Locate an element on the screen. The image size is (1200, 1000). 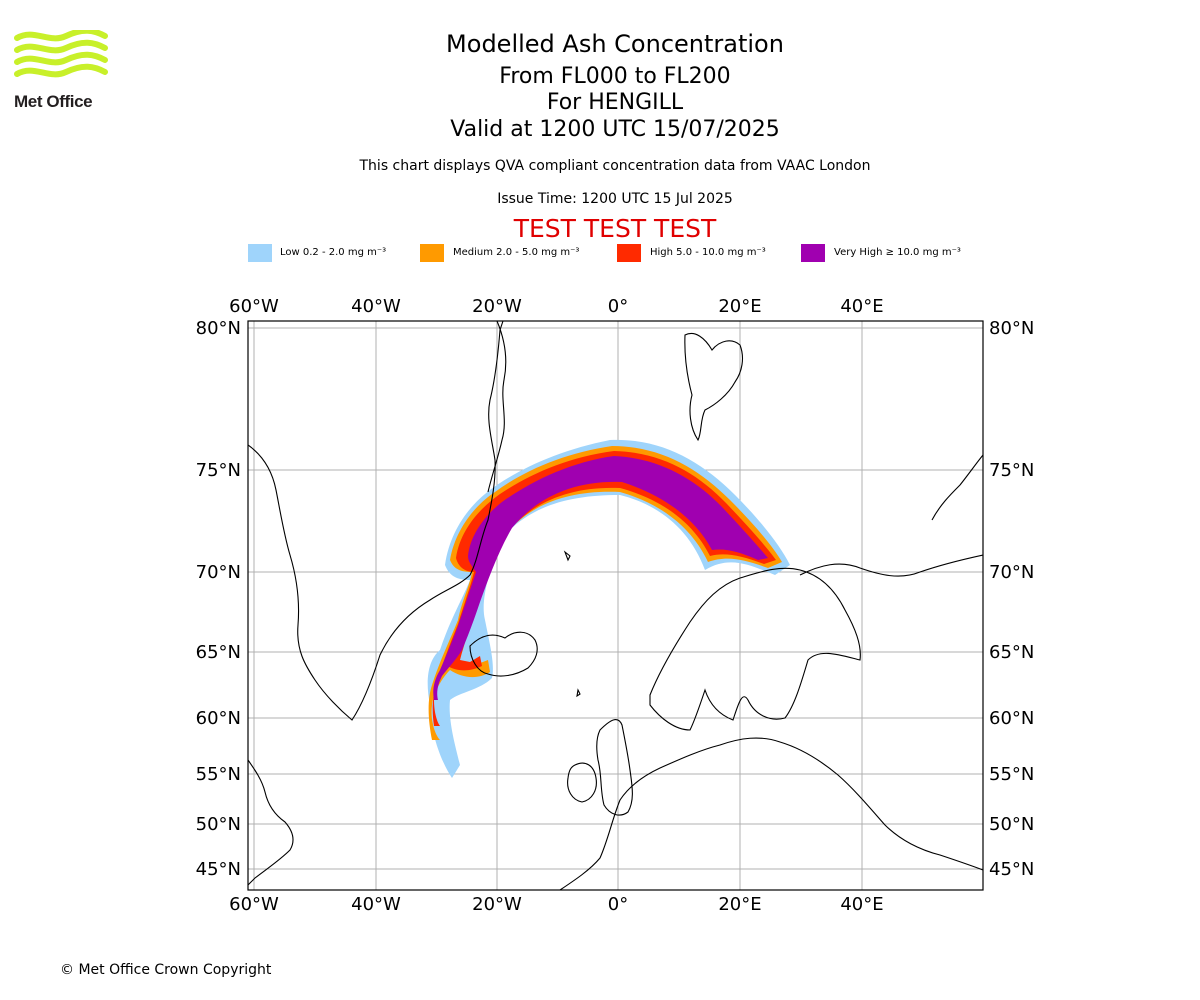
met-office-logo-icon is located at coordinates (61, 54).